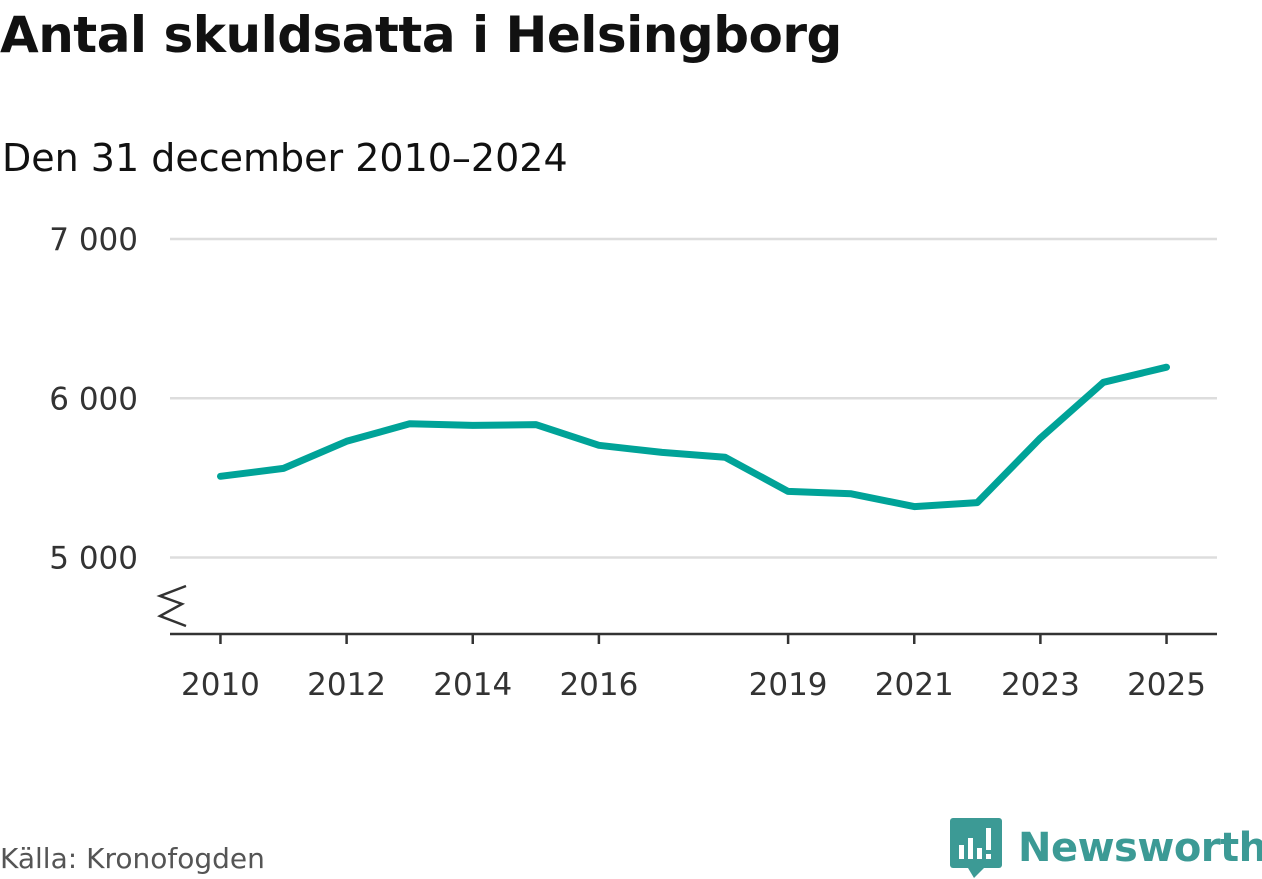  Describe the element at coordinates (346, 685) in the screenshot. I see `x-tick-label: 2012` at that location.